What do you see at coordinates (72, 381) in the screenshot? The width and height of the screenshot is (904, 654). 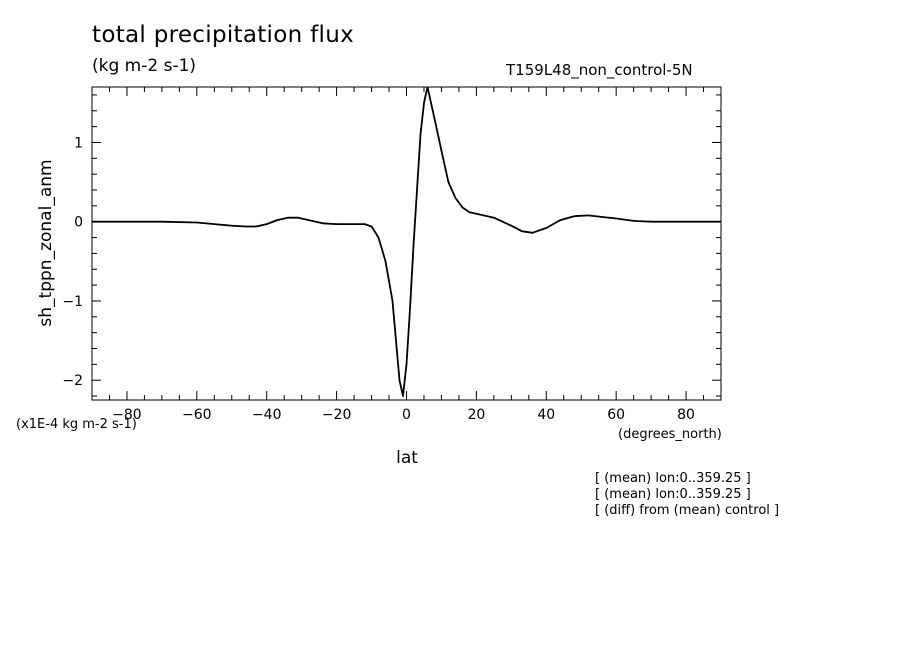 I see `y-tick-label: −2` at bounding box center [72, 381].